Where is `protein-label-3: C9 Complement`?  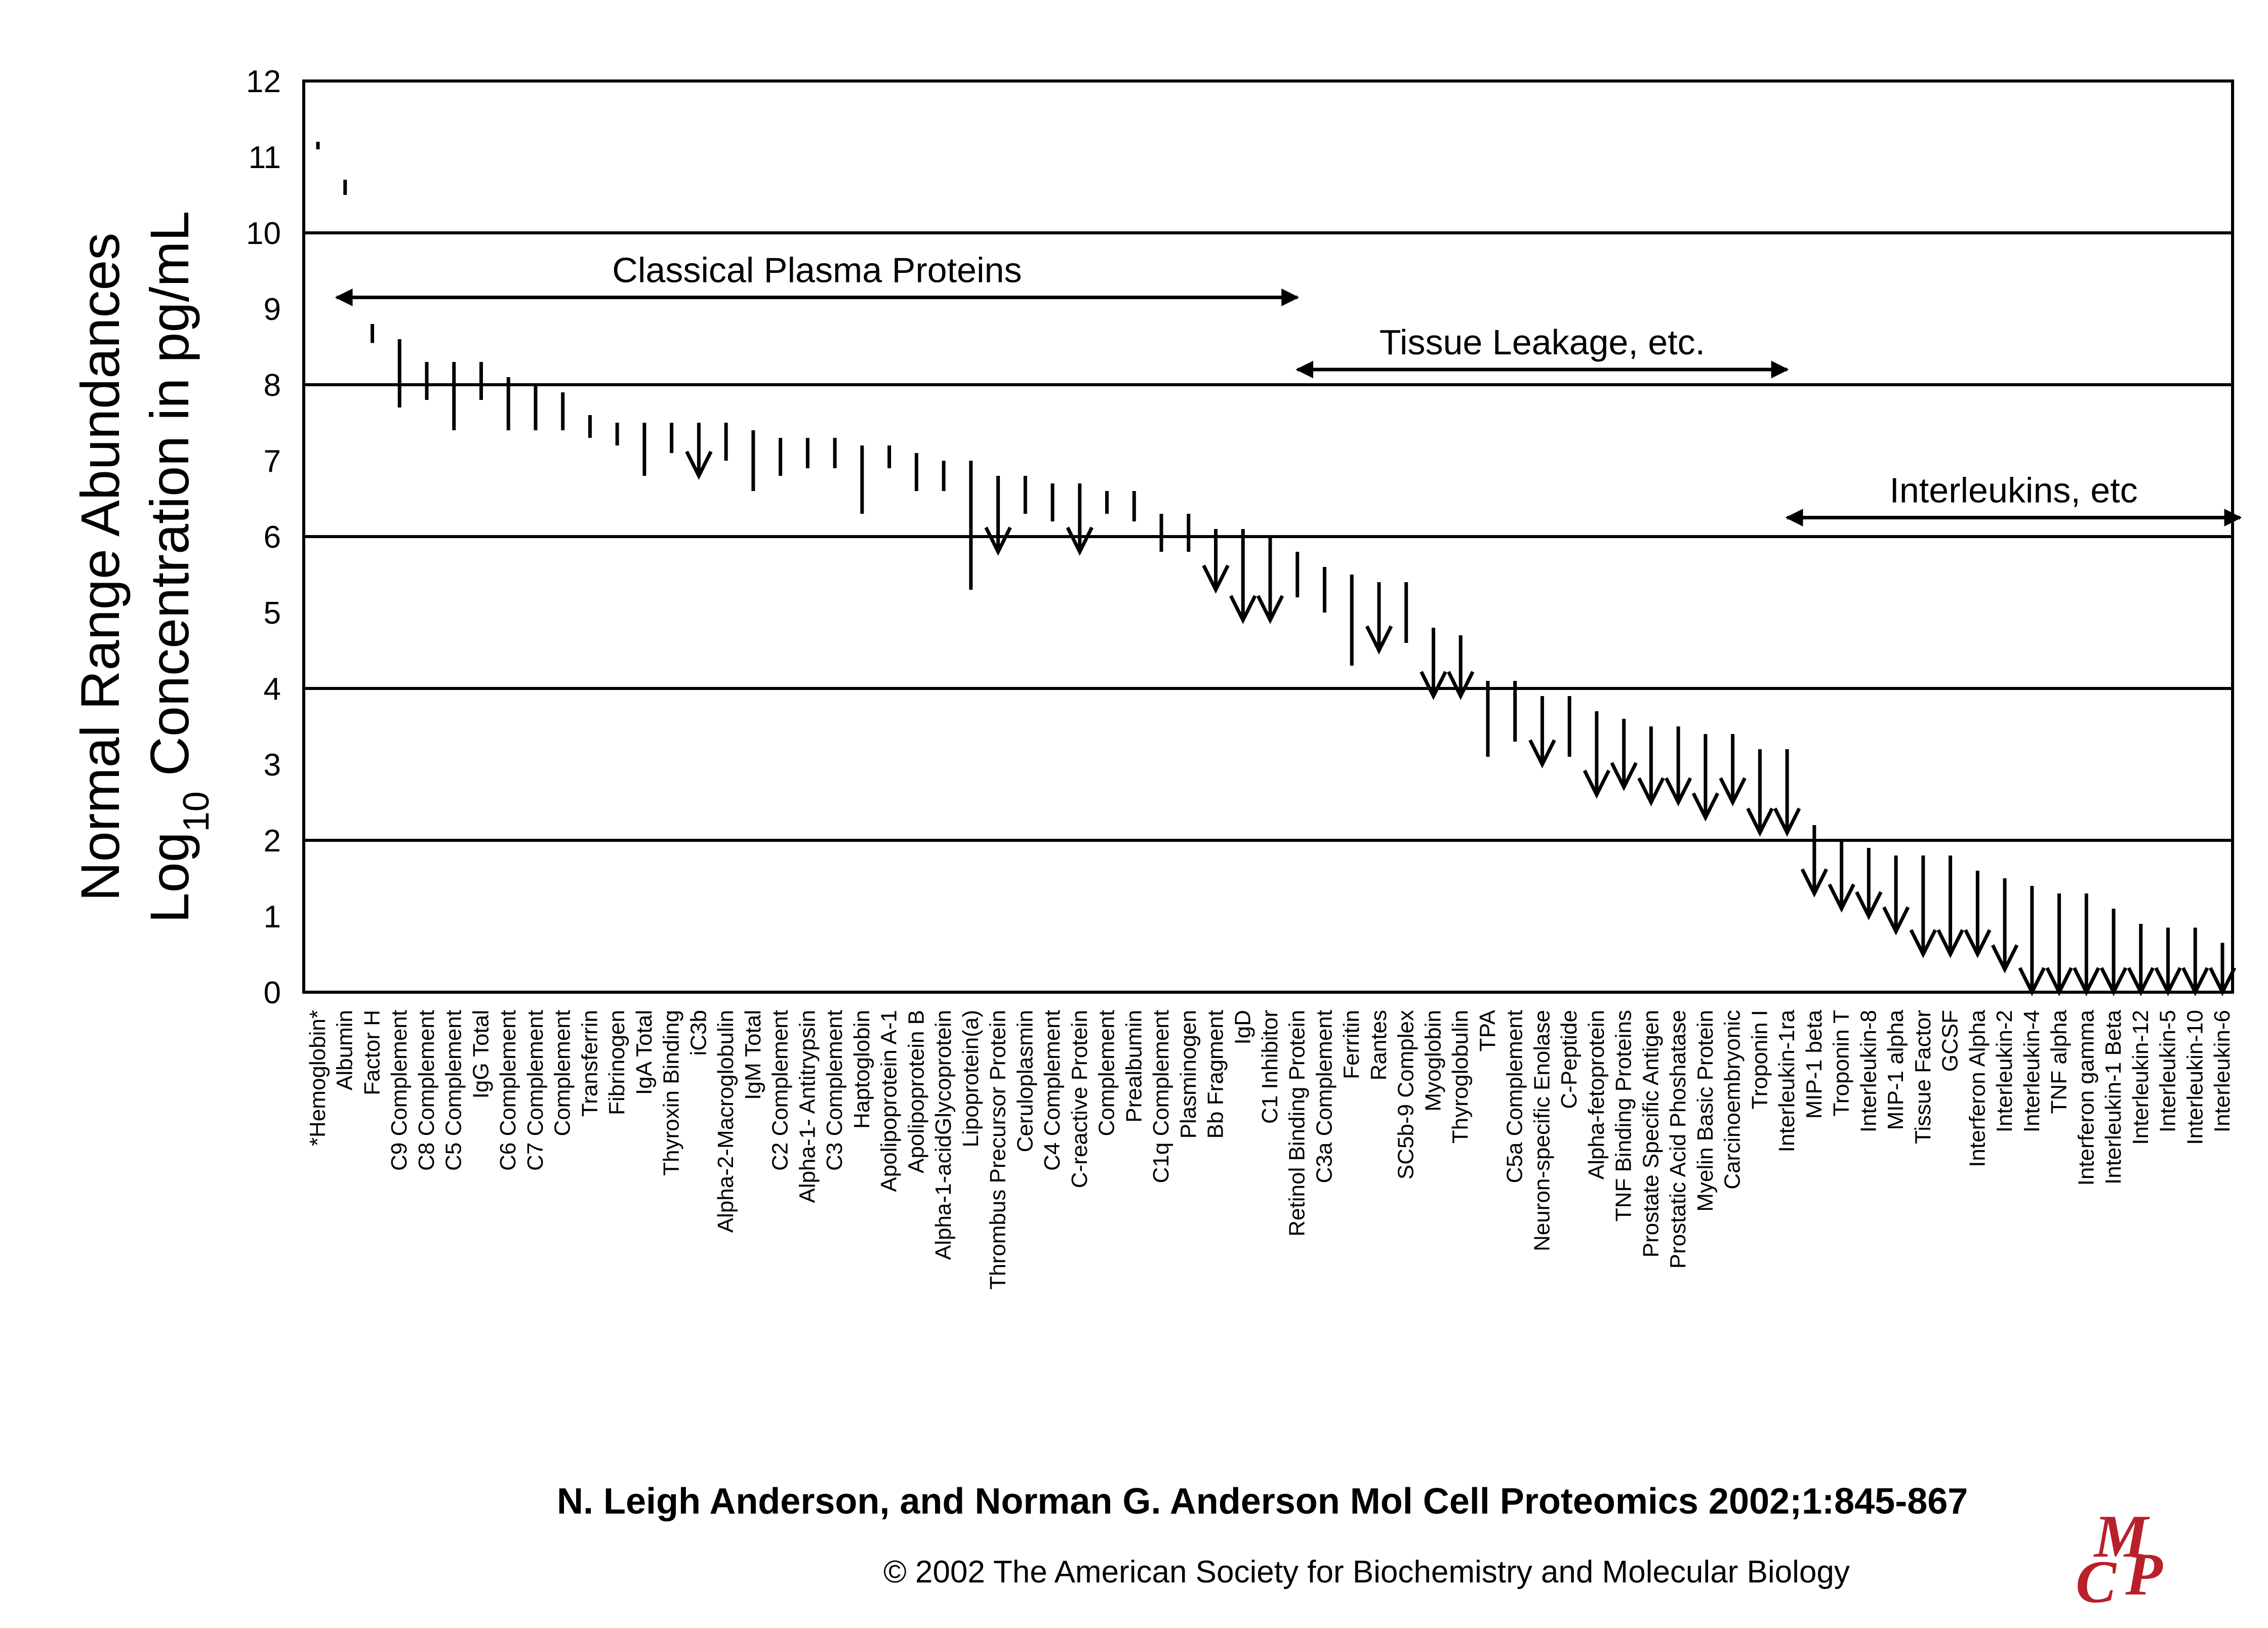 protein-label-3: C9 Complement is located at coordinates (399, 1090).